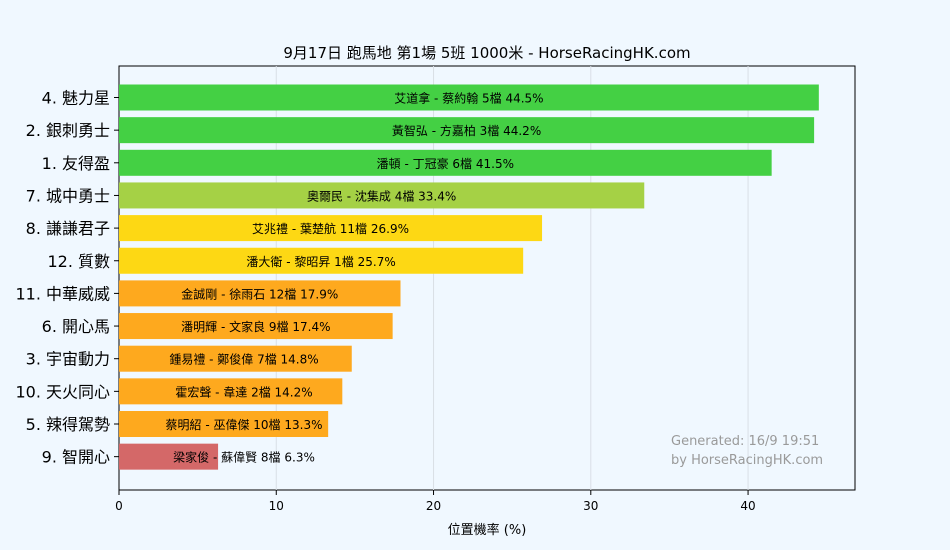  I want to click on x-tick-label: 0, so click(119, 506).